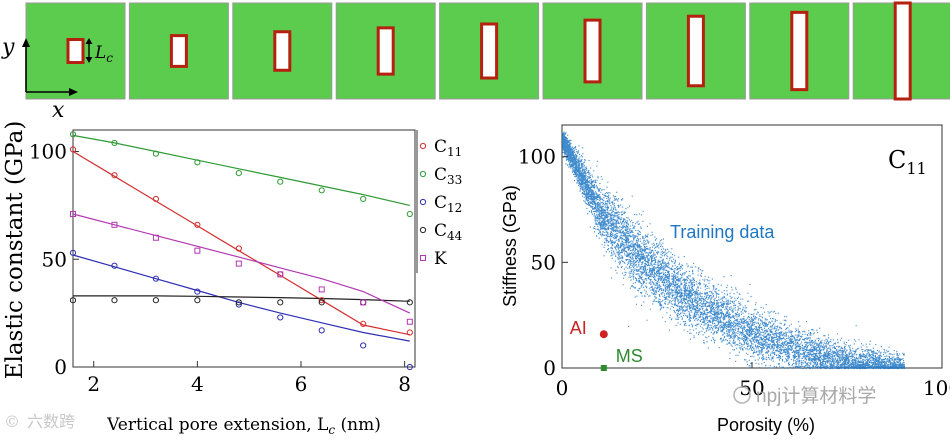 Image resolution: width=950 pixels, height=440 pixels. What do you see at coordinates (54, 259) in the screenshot?
I see `left-y-tick-label: 50` at bounding box center [54, 259].